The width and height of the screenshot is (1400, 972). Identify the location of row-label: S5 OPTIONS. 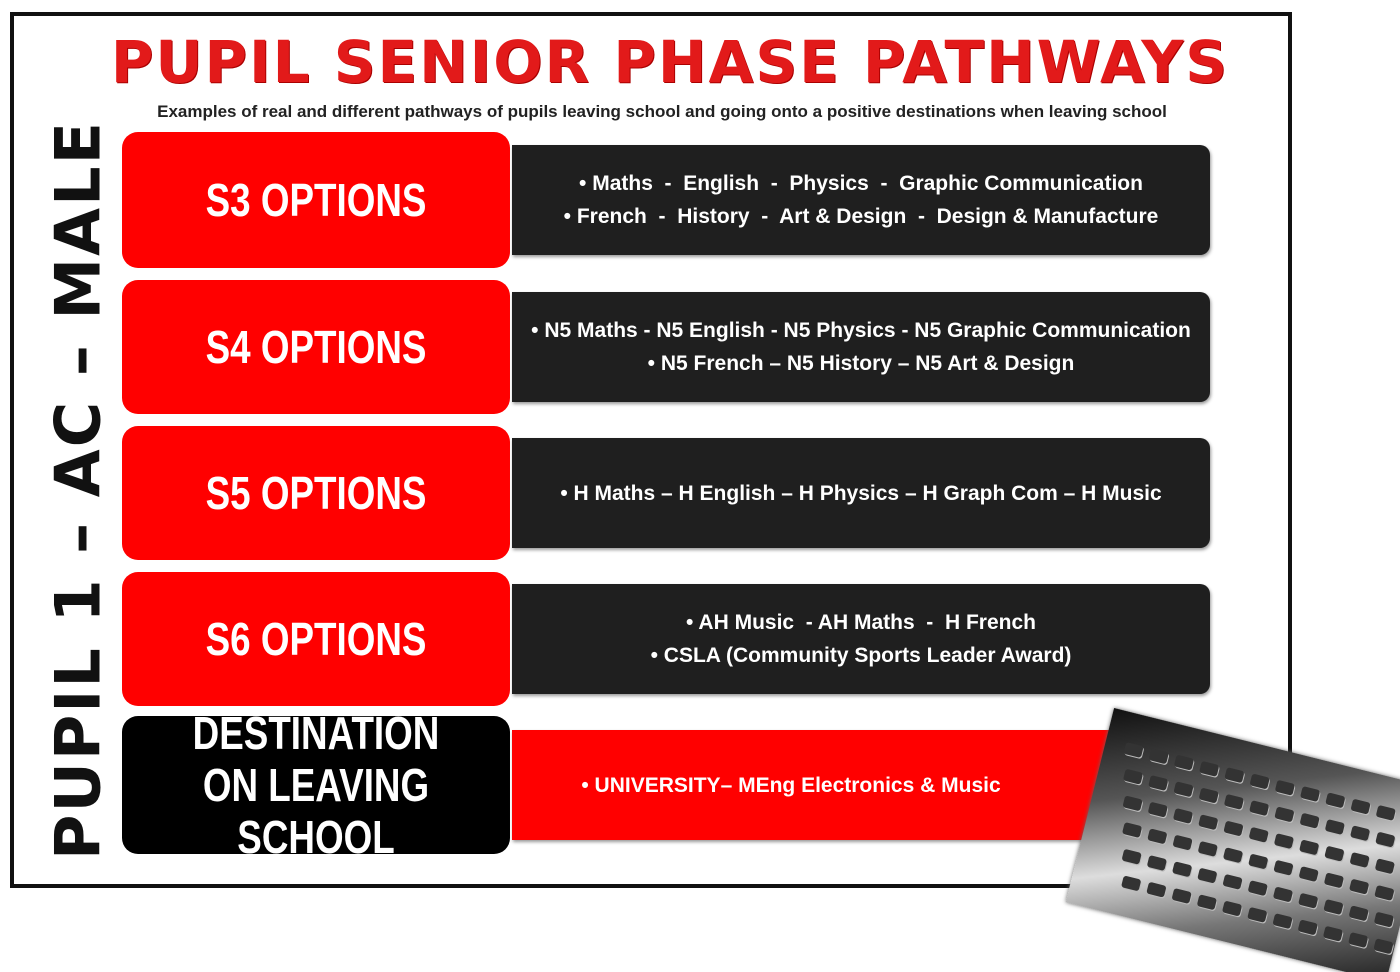
(316, 493).